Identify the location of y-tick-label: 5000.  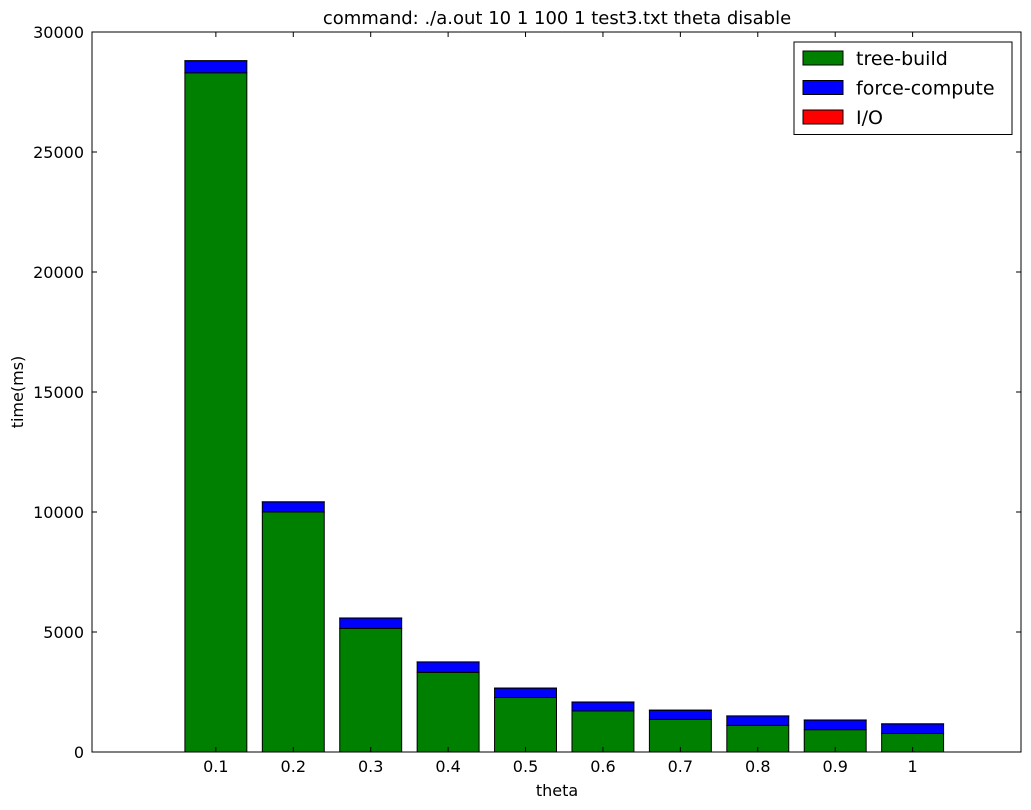
(63, 632).